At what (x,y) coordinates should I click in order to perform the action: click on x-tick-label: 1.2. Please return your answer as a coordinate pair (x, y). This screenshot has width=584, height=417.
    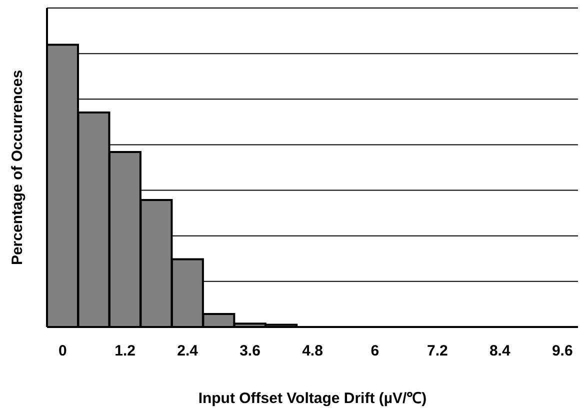
    Looking at the image, I should click on (125, 351).